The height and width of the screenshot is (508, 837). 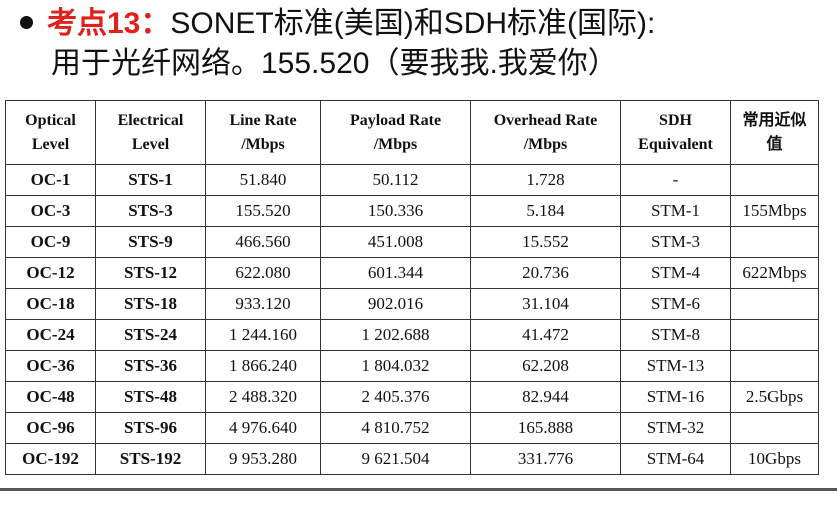 What do you see at coordinates (774, 120) in the screenshot?
I see `header-text: 常用近似` at bounding box center [774, 120].